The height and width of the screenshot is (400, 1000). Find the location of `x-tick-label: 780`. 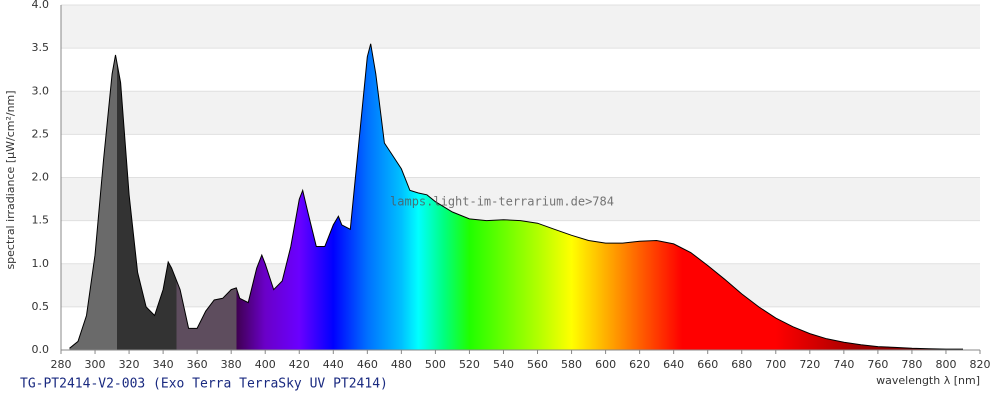

x-tick-label: 780 is located at coordinates (911, 364).